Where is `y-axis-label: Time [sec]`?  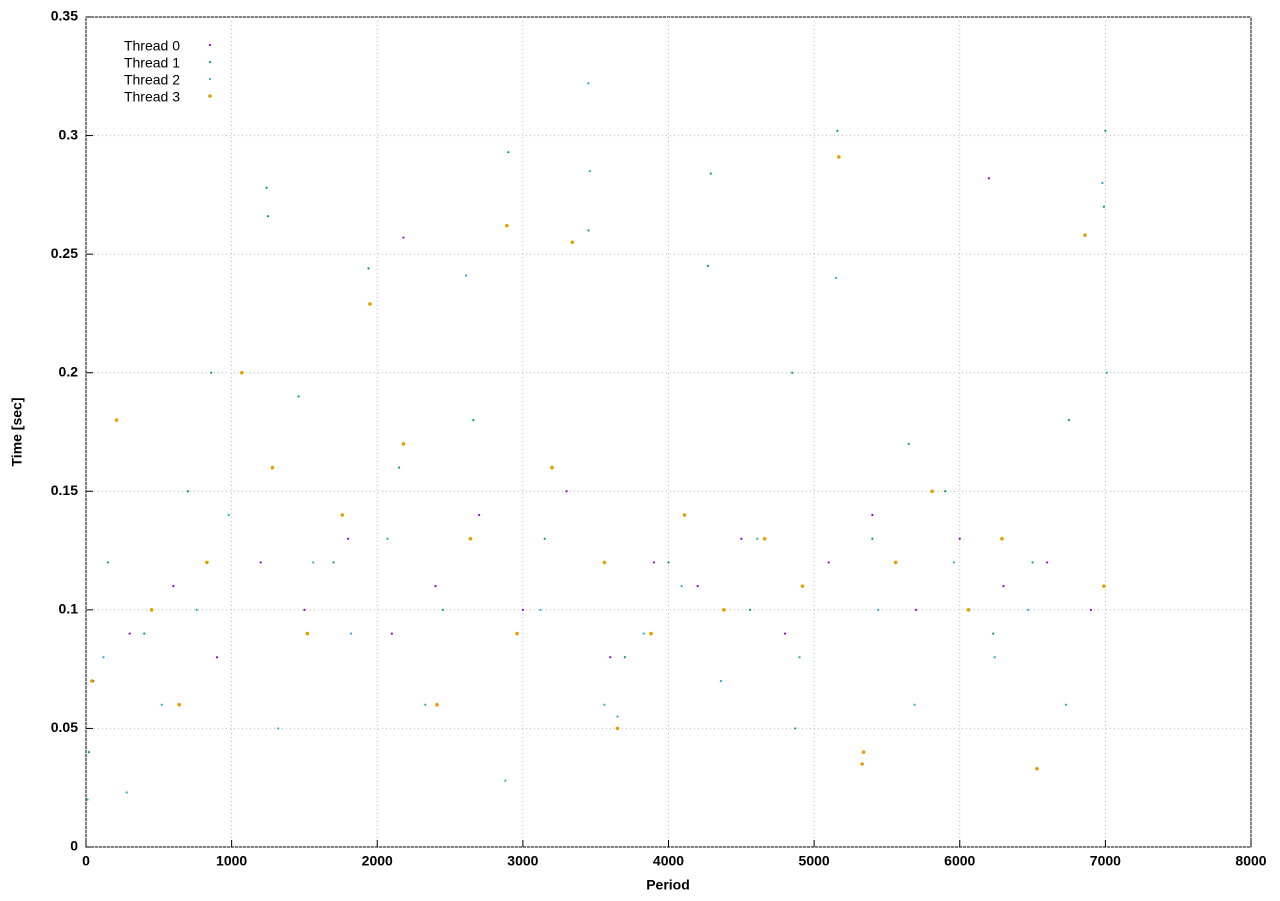 y-axis-label: Time [sec] is located at coordinates (17, 432).